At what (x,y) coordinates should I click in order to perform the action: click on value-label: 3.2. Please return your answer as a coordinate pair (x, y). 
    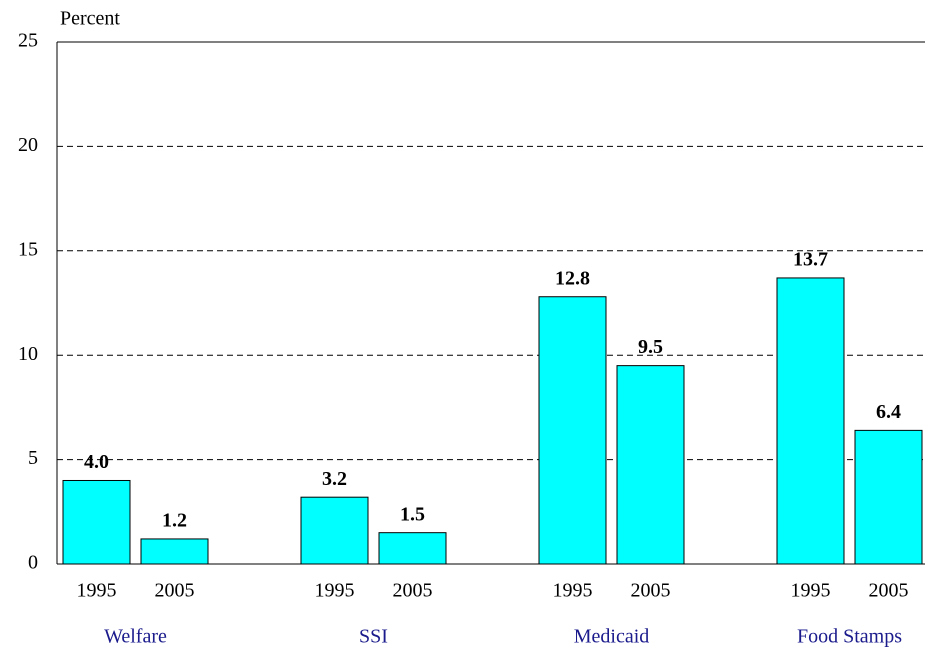
    Looking at the image, I should click on (334, 479).